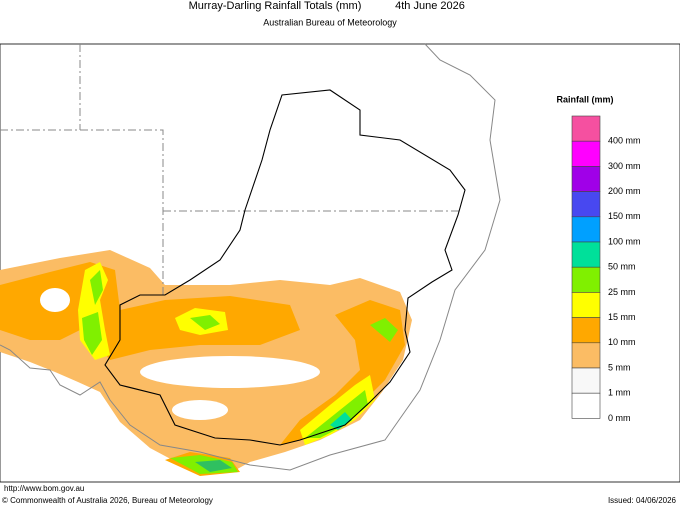 The height and width of the screenshot is (506, 680). Describe the element at coordinates (619, 418) in the screenshot. I see `legend-label: 0 mm` at that location.